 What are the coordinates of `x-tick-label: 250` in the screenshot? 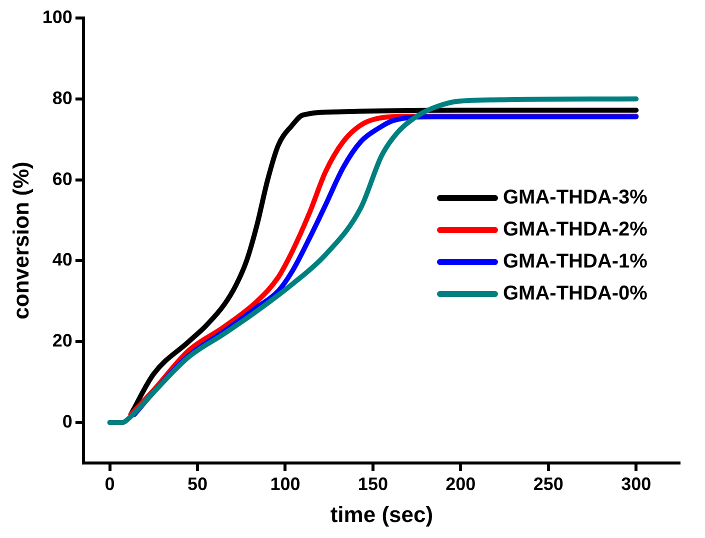 It's located at (548, 484).